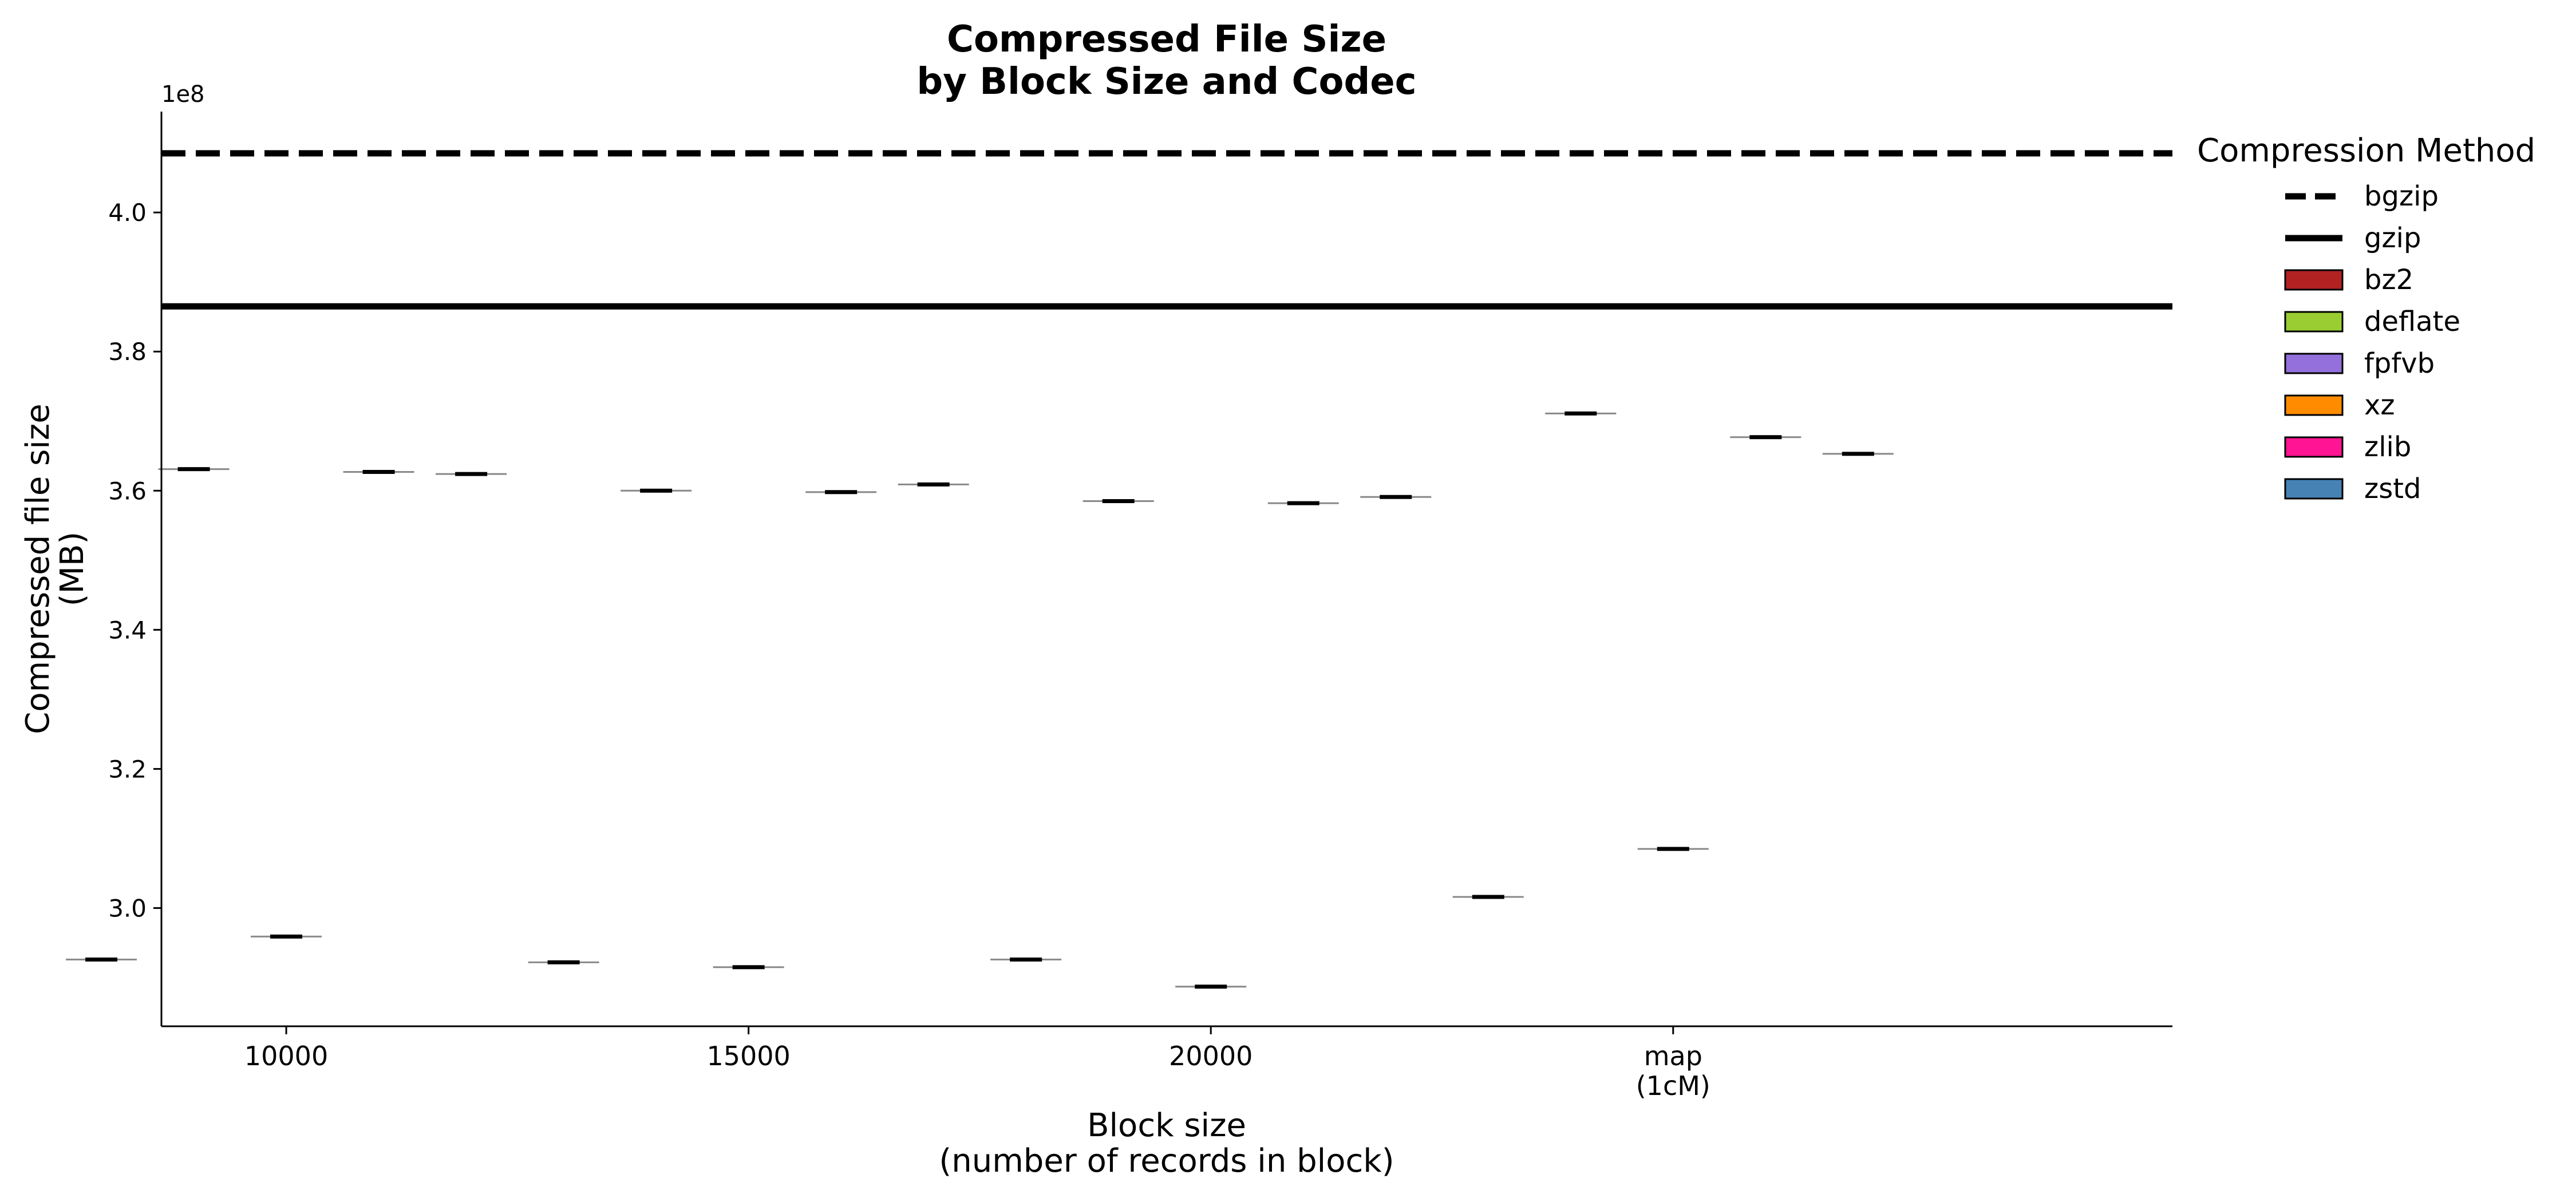 This screenshot has height=1202, width=2576. Describe the element at coordinates (2314, 489) in the screenshot. I see `legend-swatch-zstd` at that location.